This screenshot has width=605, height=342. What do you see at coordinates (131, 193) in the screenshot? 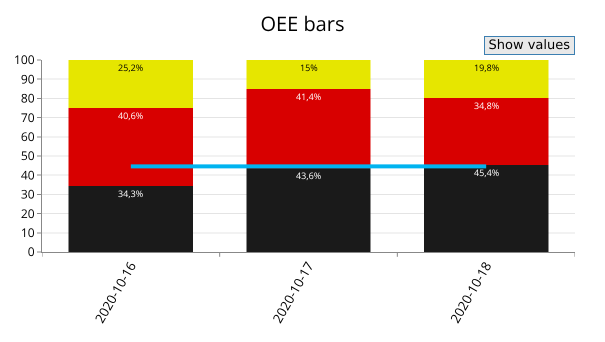
I see `data-label: 34,3%` at bounding box center [131, 193].